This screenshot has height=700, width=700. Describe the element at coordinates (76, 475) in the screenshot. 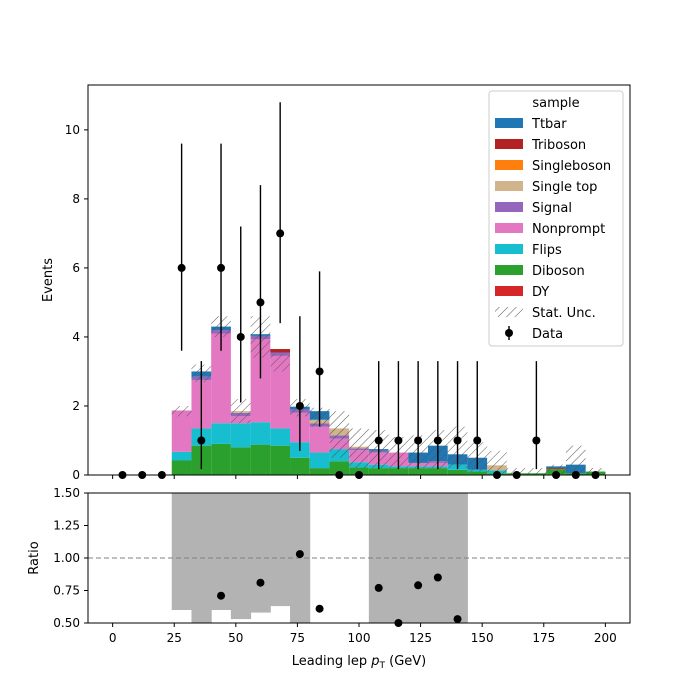

I see `y-tick-label: 0` at that location.